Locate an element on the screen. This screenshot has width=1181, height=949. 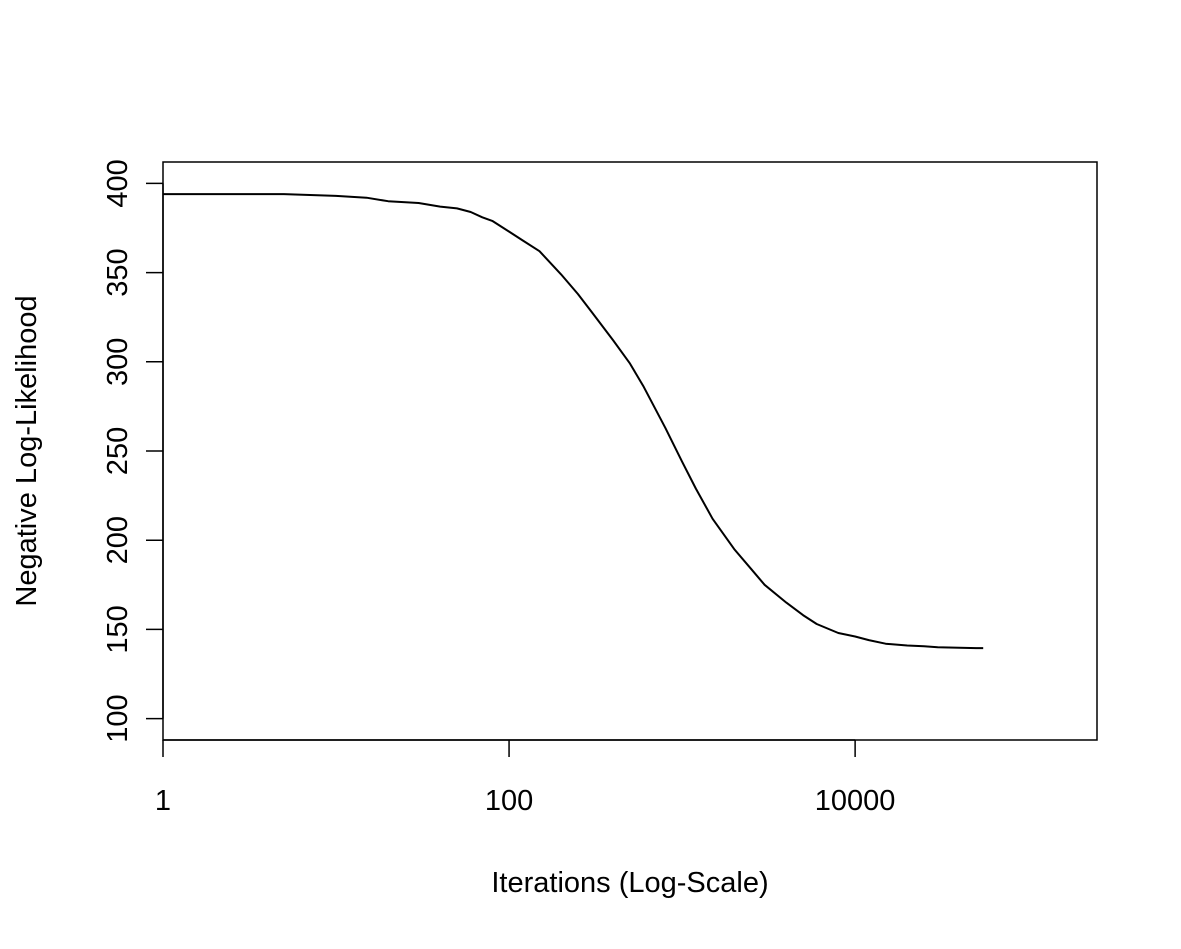
y-axis-label: Negative Log-Likelihood is located at coordinates (27, 450).